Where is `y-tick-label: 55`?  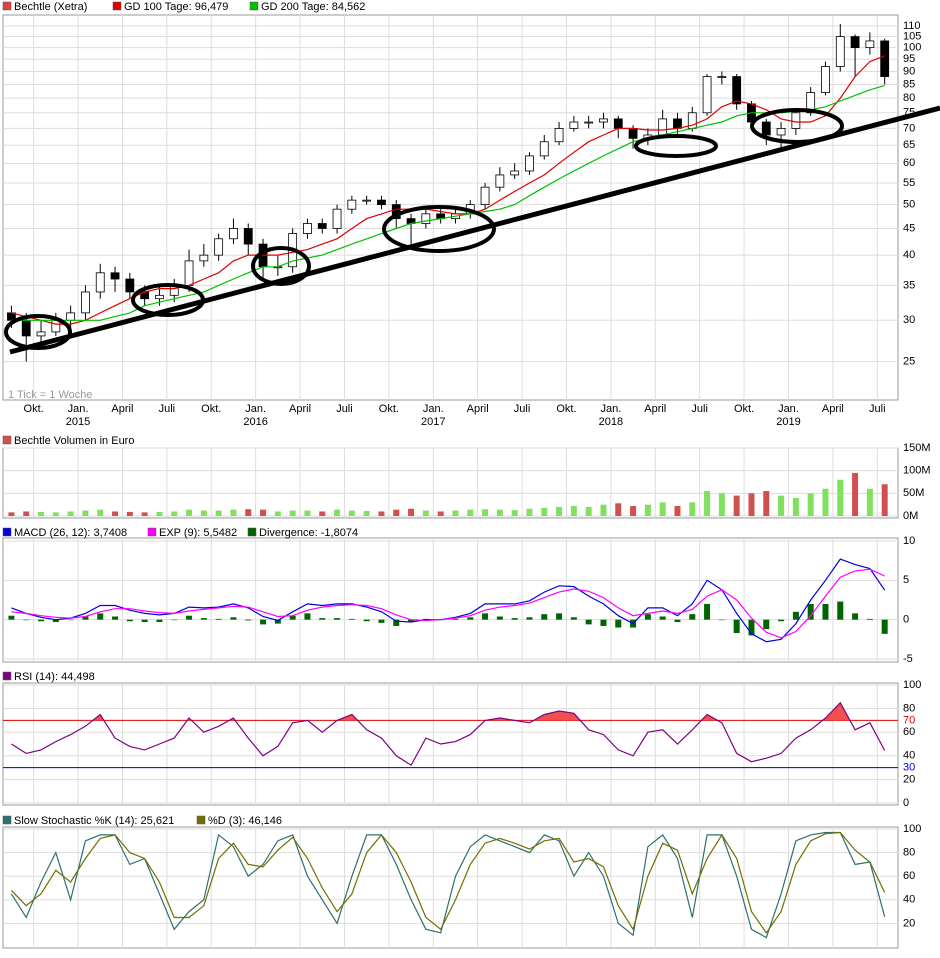
y-tick-label: 55 is located at coordinates (909, 183).